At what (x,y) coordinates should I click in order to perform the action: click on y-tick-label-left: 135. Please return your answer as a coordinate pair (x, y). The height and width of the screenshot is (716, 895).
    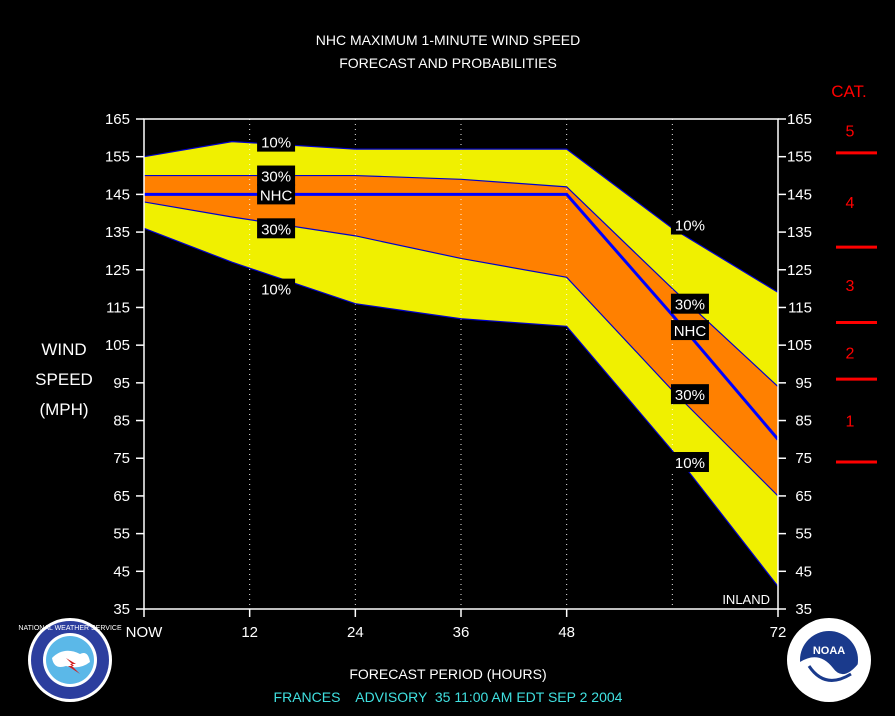
    Looking at the image, I should click on (117, 232).